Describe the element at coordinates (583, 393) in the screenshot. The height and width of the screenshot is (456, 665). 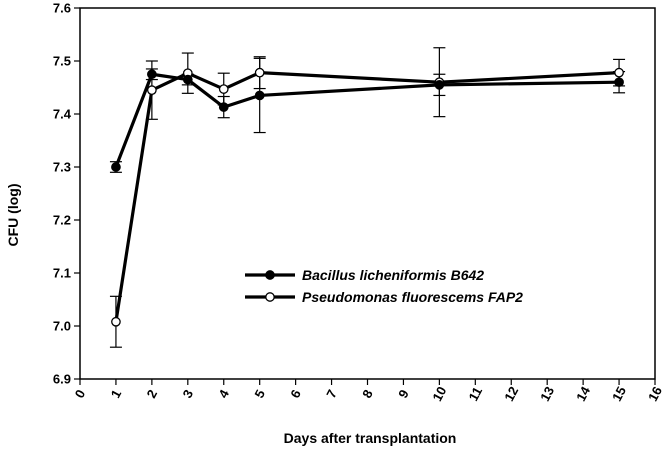
I see `x-tick-label: 14` at that location.